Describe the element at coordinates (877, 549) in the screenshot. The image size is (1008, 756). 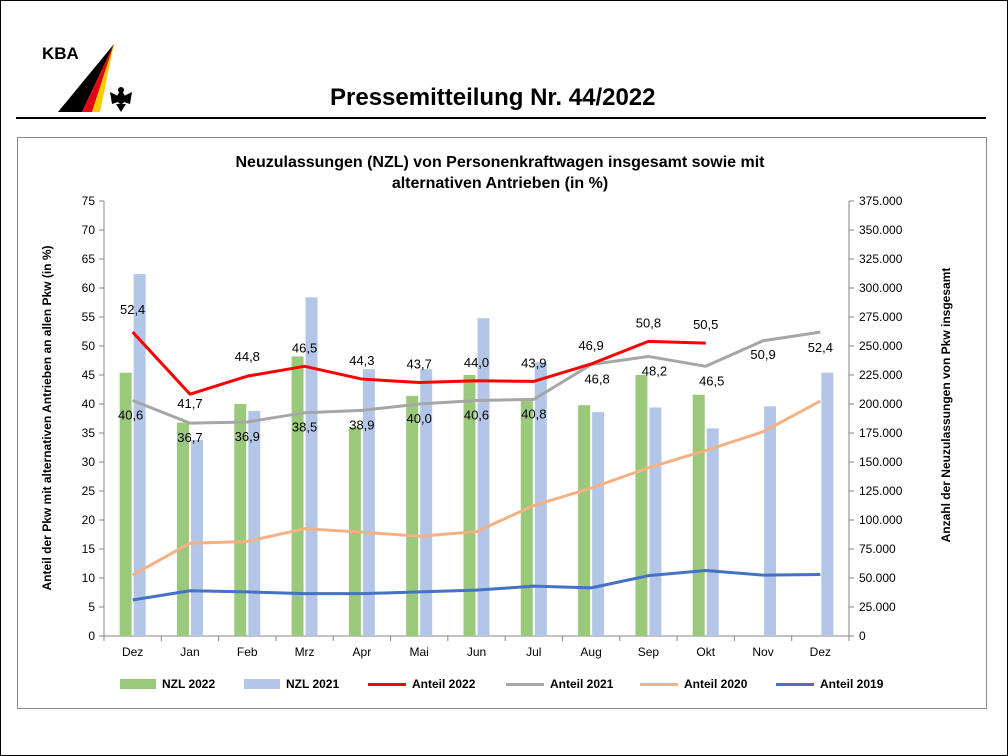
I see `y-right-tick-label: 75.000` at that location.